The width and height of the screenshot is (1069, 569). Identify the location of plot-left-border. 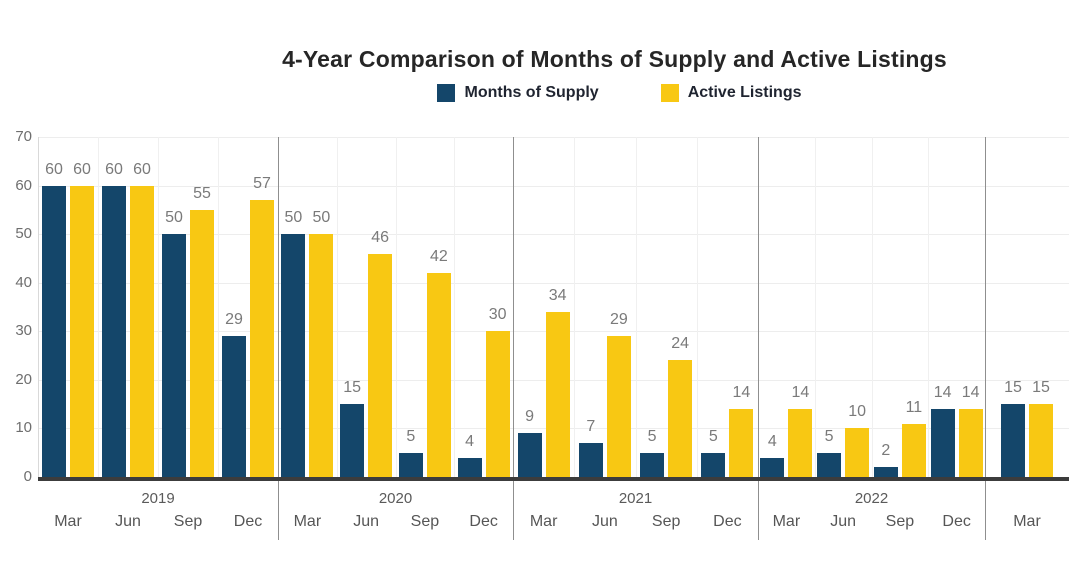
(38, 307).